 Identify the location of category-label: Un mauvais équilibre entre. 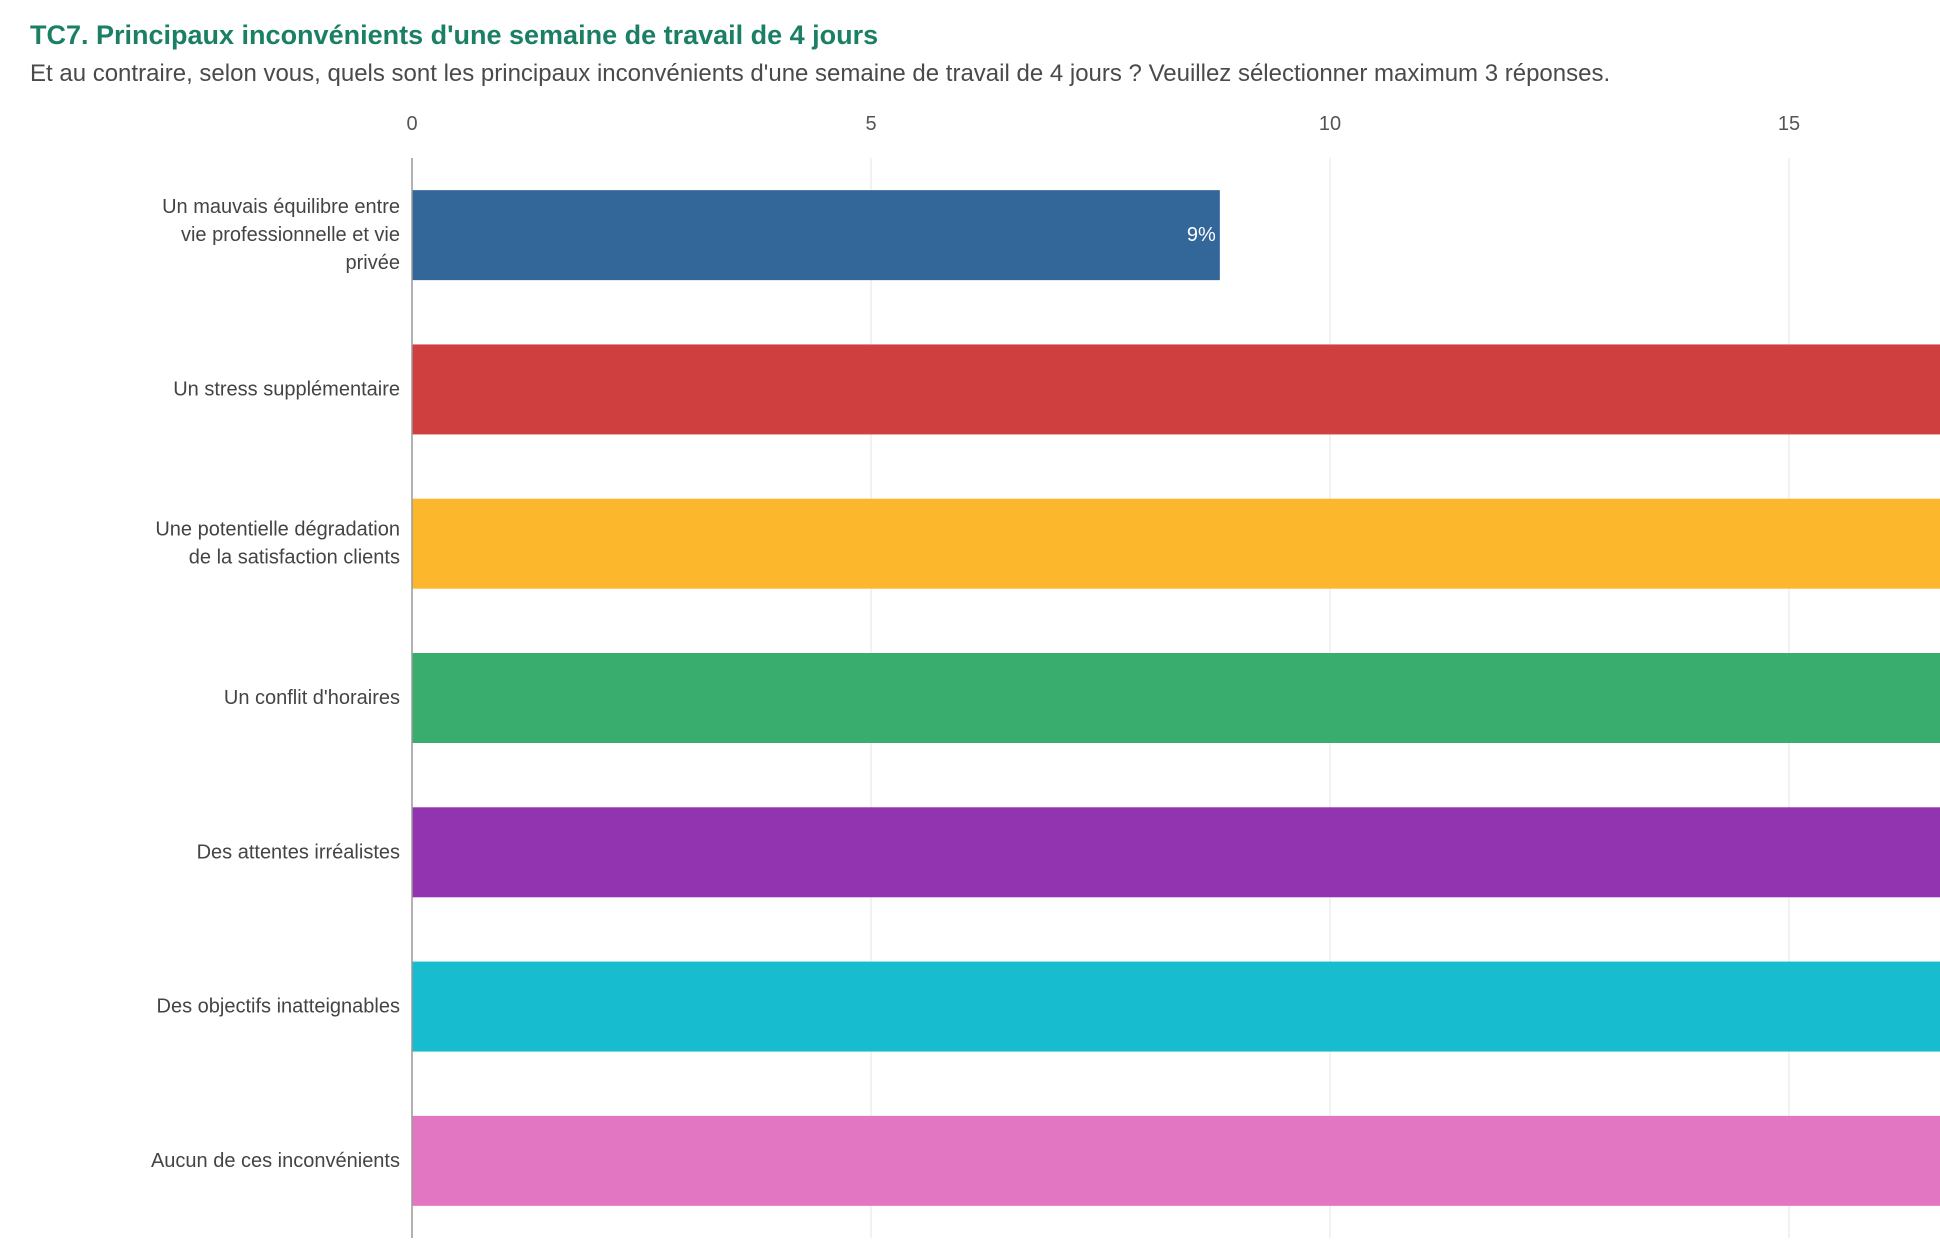
(281, 207).